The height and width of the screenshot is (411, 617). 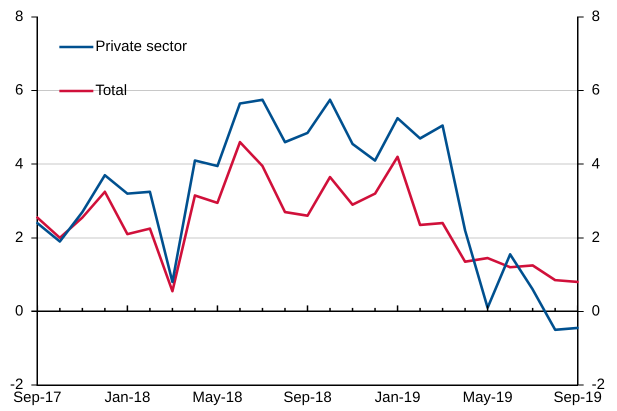 I want to click on x-tick-label: May-18, so click(x=217, y=397).